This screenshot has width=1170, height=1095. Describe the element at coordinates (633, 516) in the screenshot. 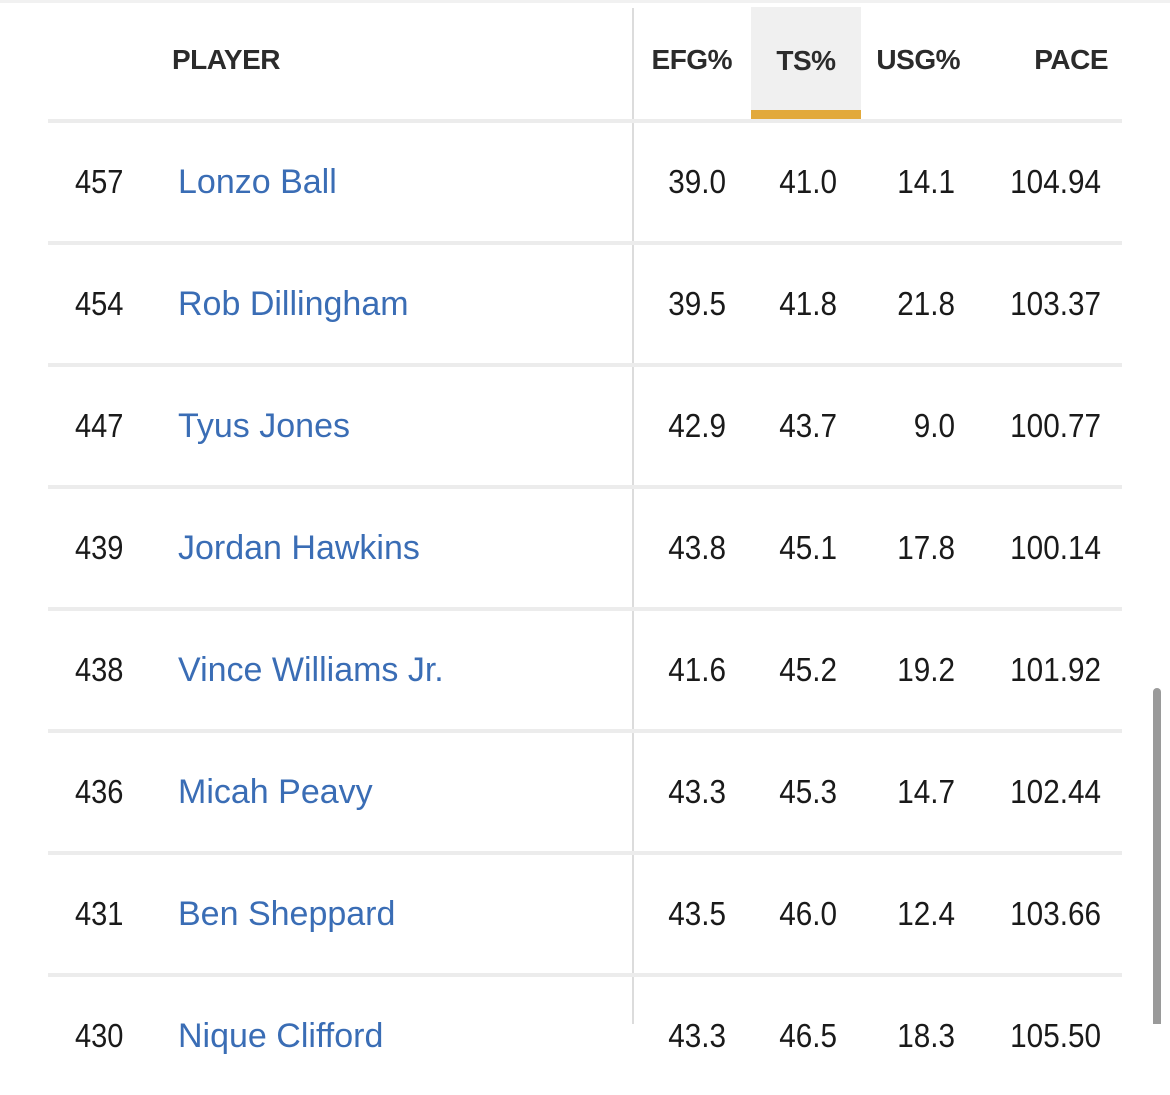

I see `column-divider` at that location.